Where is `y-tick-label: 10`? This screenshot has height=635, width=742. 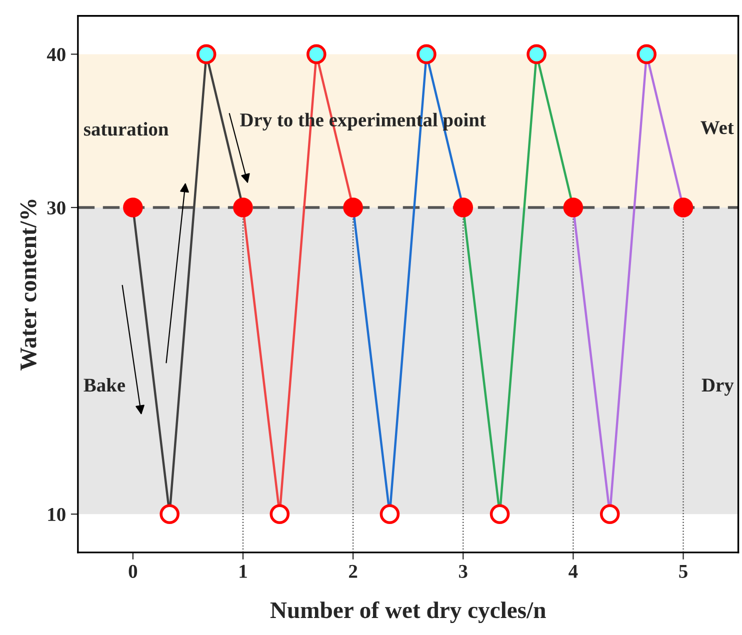 y-tick-label: 10 is located at coordinates (57, 515).